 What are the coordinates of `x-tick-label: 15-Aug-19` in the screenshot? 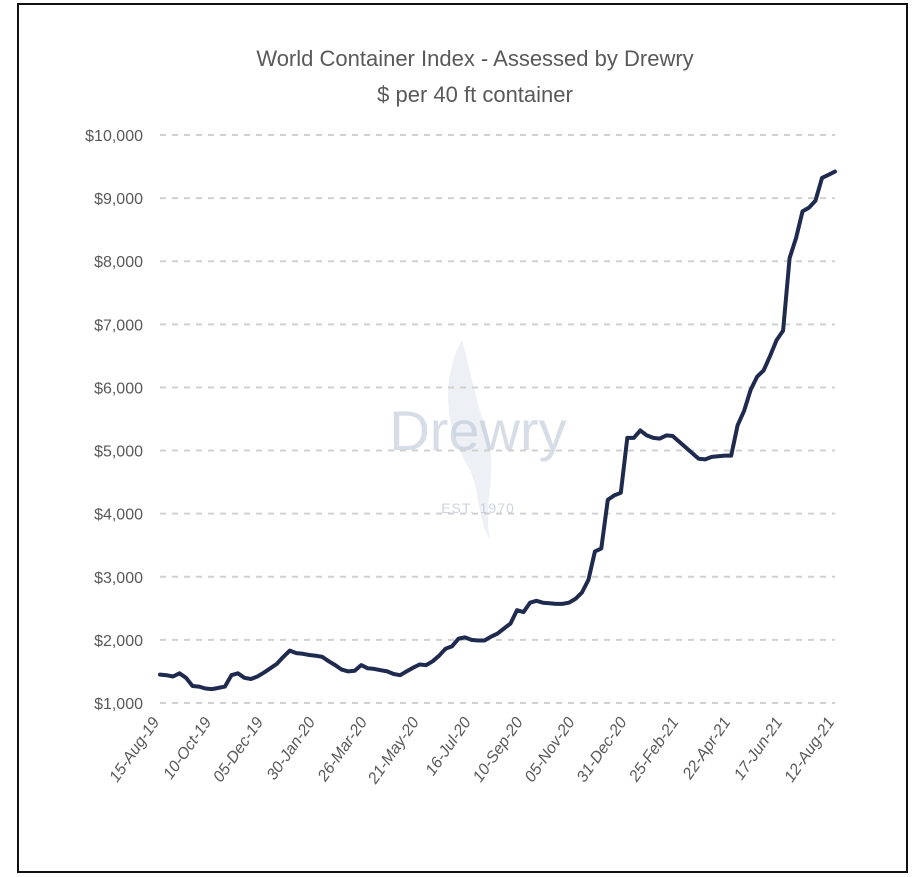 It's located at (134, 749).